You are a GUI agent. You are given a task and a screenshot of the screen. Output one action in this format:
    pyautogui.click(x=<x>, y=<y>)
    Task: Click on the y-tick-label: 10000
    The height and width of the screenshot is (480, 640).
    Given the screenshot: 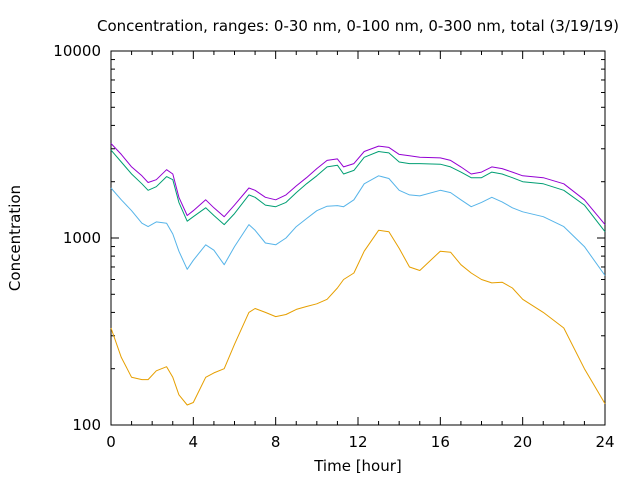 What is the action you would take?
    pyautogui.click(x=77, y=51)
    